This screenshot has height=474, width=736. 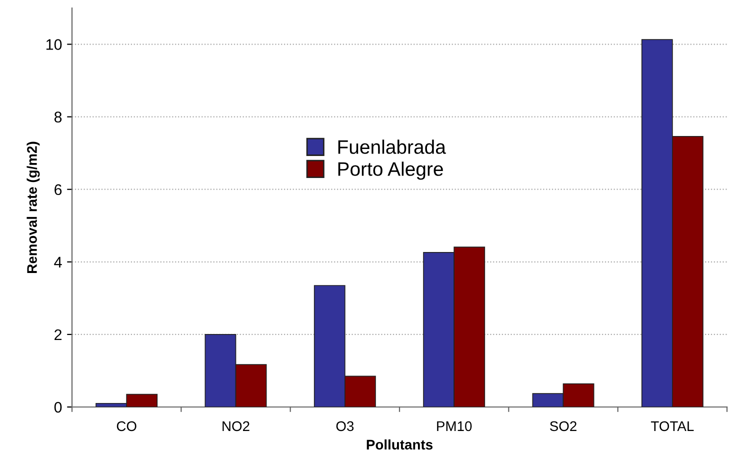 I want to click on y-tick-label: 6, so click(x=58, y=190).